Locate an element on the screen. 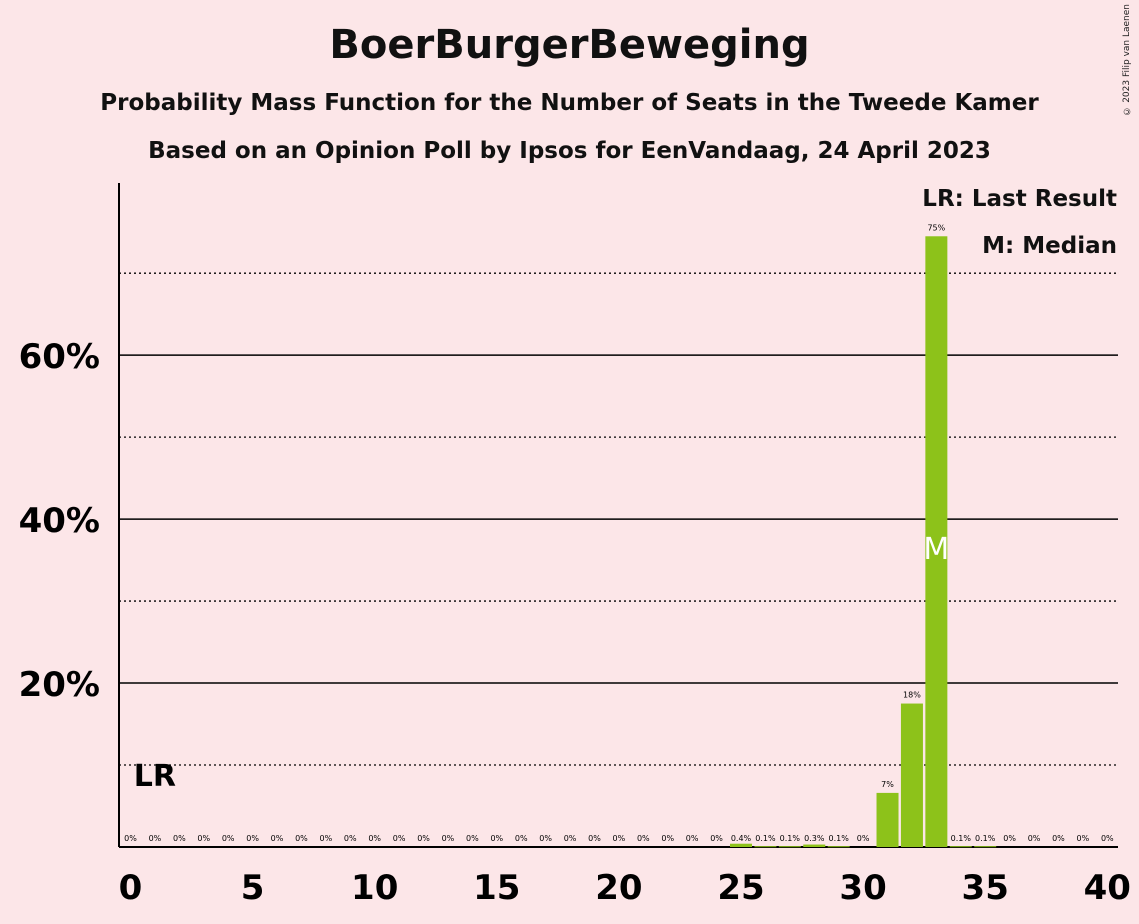 The height and width of the screenshot is (924, 1139). x-tick-label: 10 is located at coordinates (374, 888).